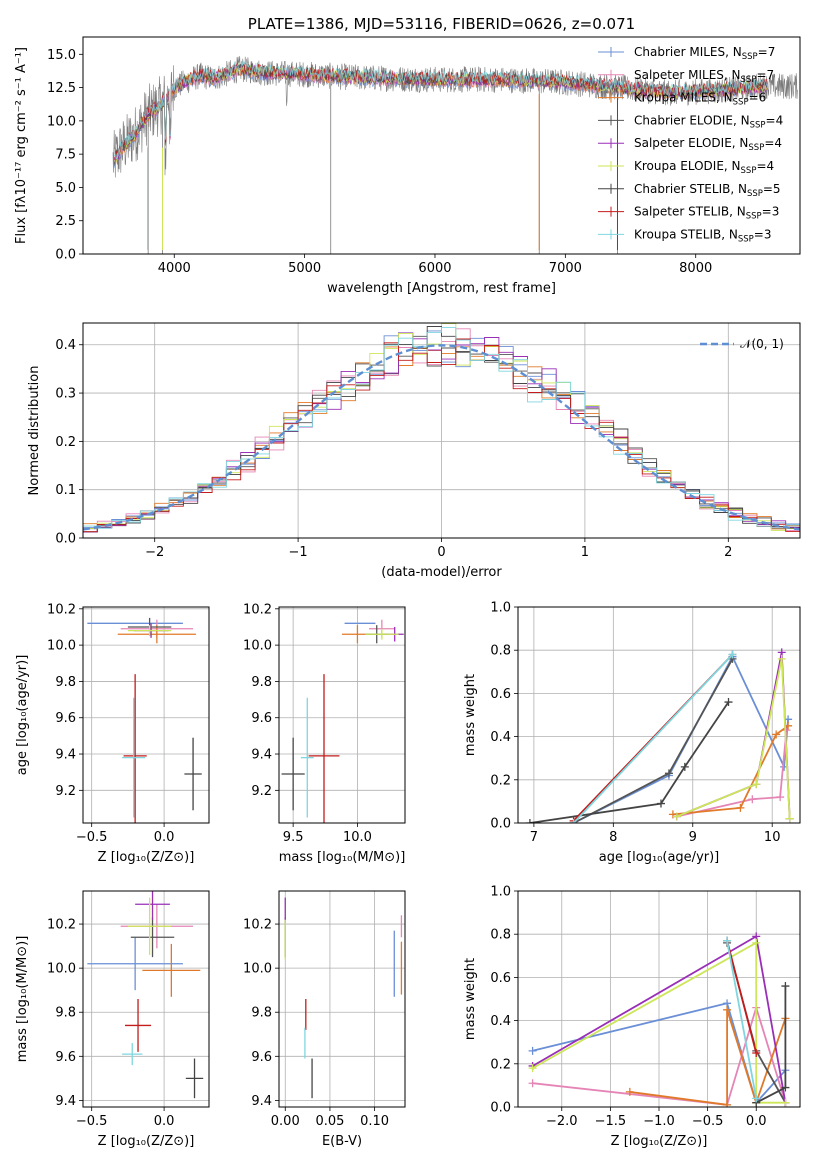 Image resolution: width=819 pixels, height=1170 pixels. What do you see at coordinates (304, 268) in the screenshot?
I see `x-tick-label: 5000` at bounding box center [304, 268].